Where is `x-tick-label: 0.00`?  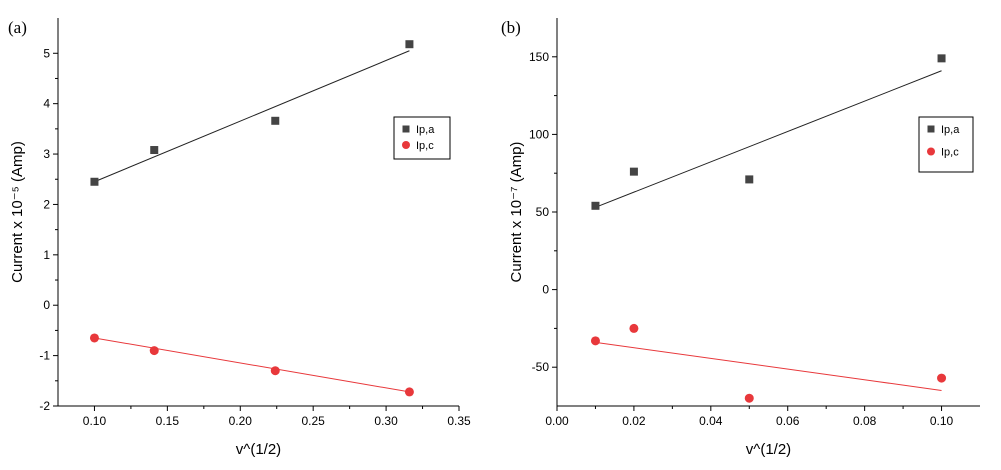 x-tick-label: 0.00 is located at coordinates (557, 421).